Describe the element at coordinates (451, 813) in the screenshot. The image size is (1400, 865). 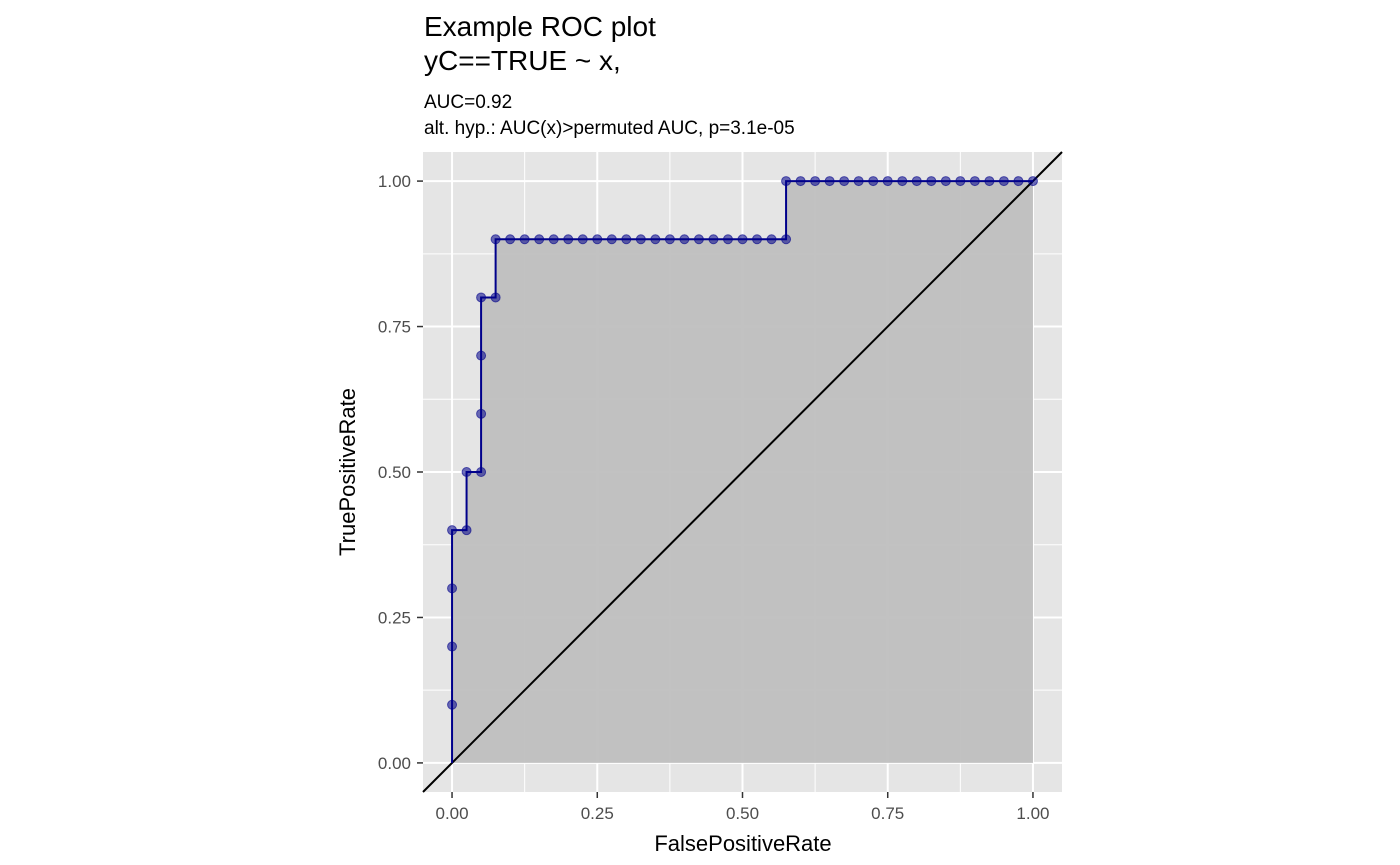
I see `x-tick-label: 0.00` at that location.